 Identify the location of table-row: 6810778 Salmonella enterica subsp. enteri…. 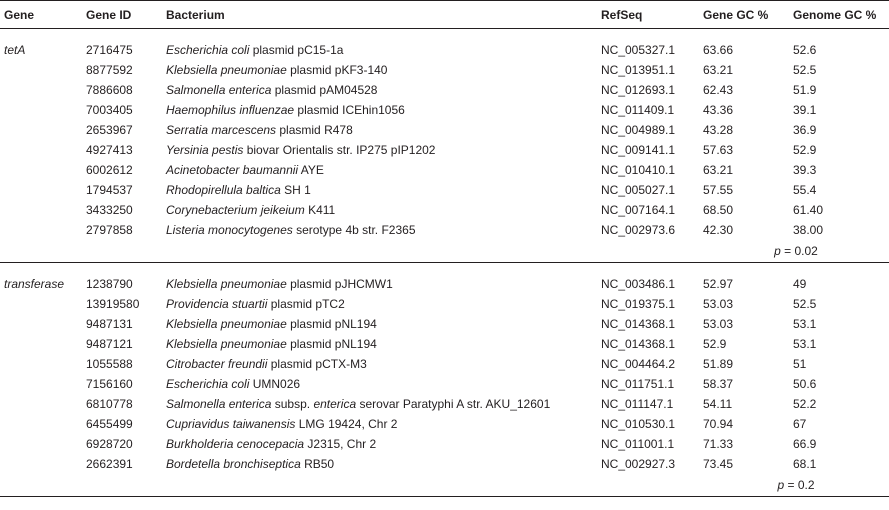
(444, 404).